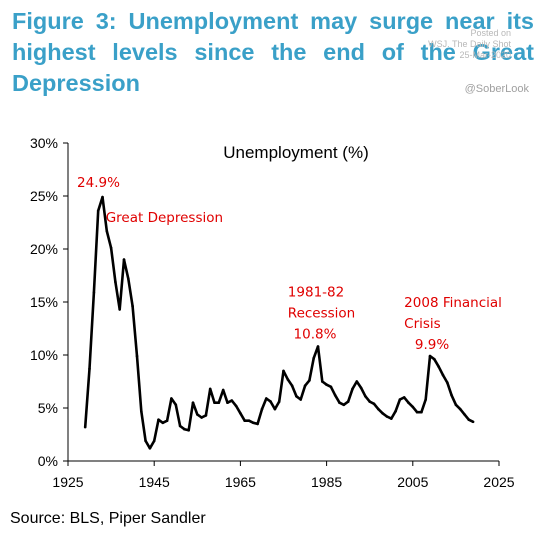 The image size is (541, 543). I want to click on x-tick-label: 1945, so click(154, 482).